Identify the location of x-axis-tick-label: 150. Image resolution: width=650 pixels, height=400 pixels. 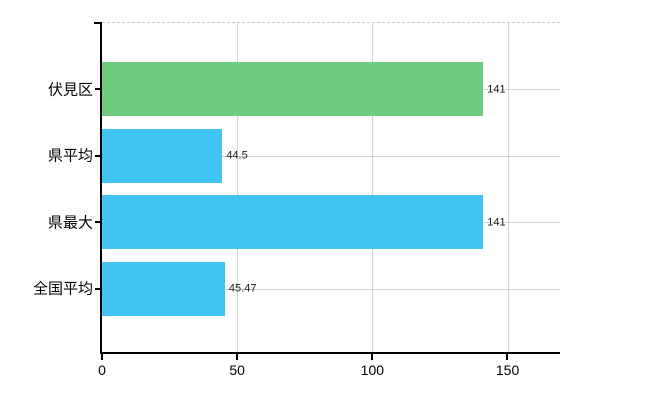
(507, 370).